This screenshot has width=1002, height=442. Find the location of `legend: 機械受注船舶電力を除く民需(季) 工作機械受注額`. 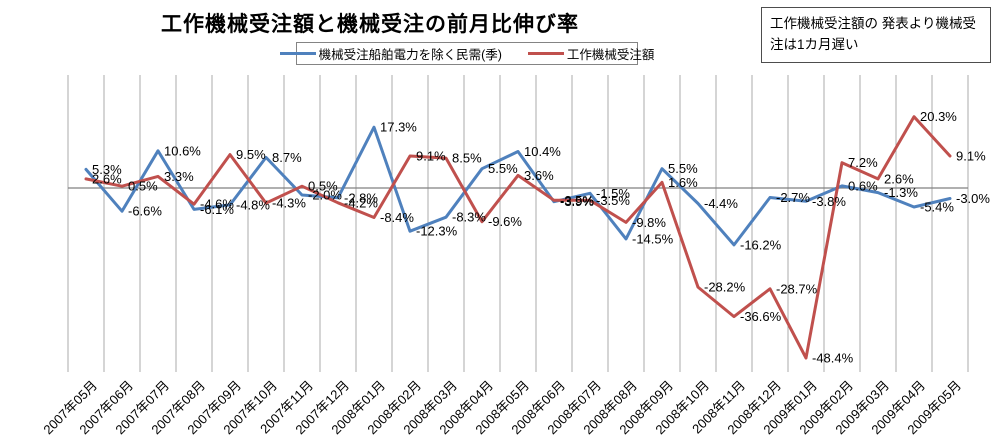

legend: 機械受注船舶電力を除く民需(季) 工作機械受注額 is located at coordinates (466, 53).